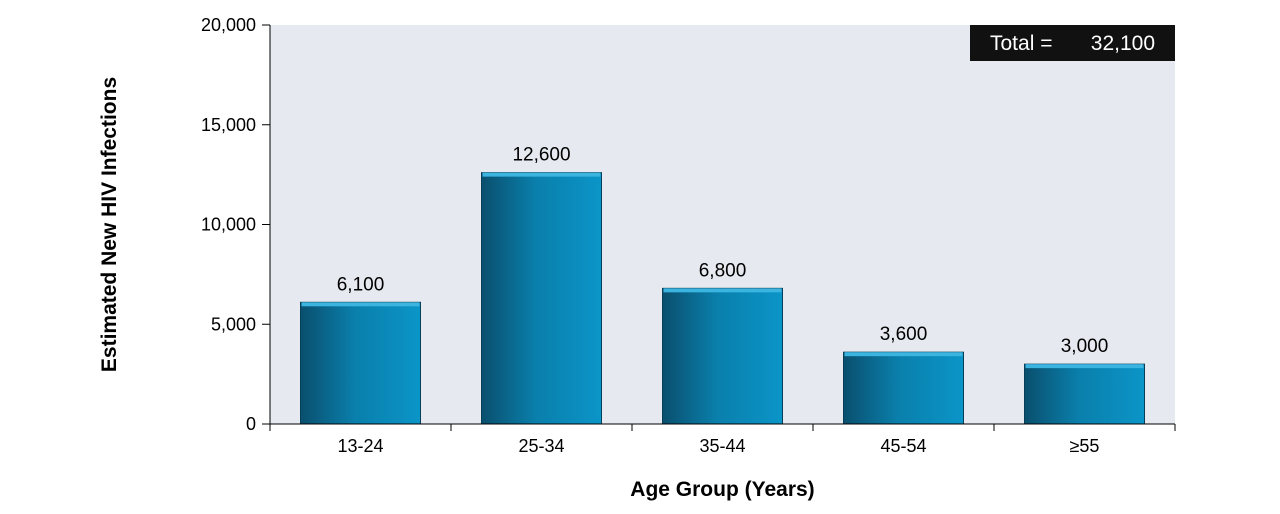  What do you see at coordinates (361, 284) in the screenshot?
I see `data-label-0: 6,100` at bounding box center [361, 284].